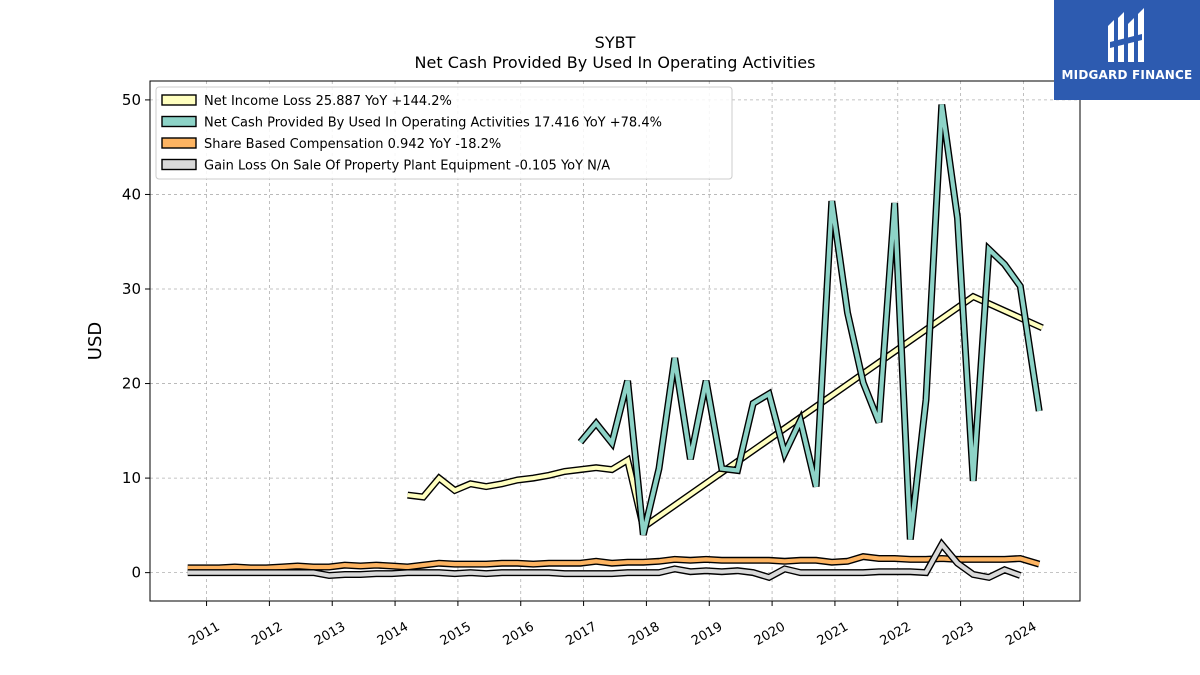 Image resolution: width=1200 pixels, height=675 pixels. What do you see at coordinates (615, 42) in the screenshot?
I see `chart-title: SYBT` at bounding box center [615, 42].